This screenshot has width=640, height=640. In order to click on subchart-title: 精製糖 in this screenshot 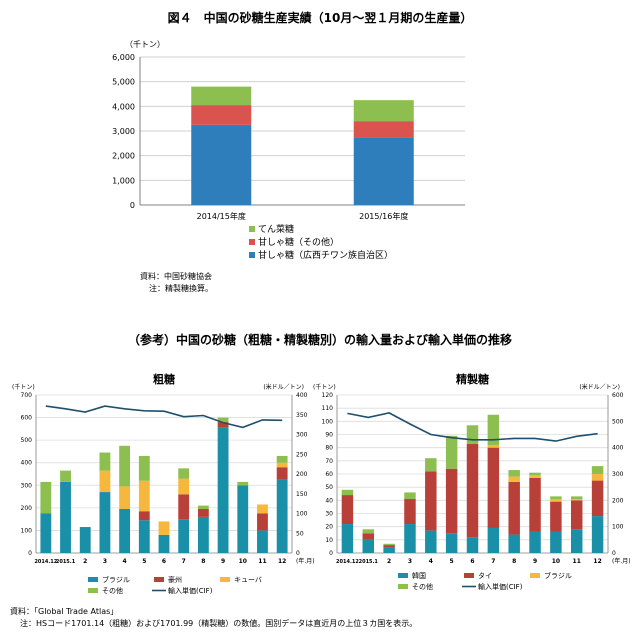, I will do `click(472, 379)`.